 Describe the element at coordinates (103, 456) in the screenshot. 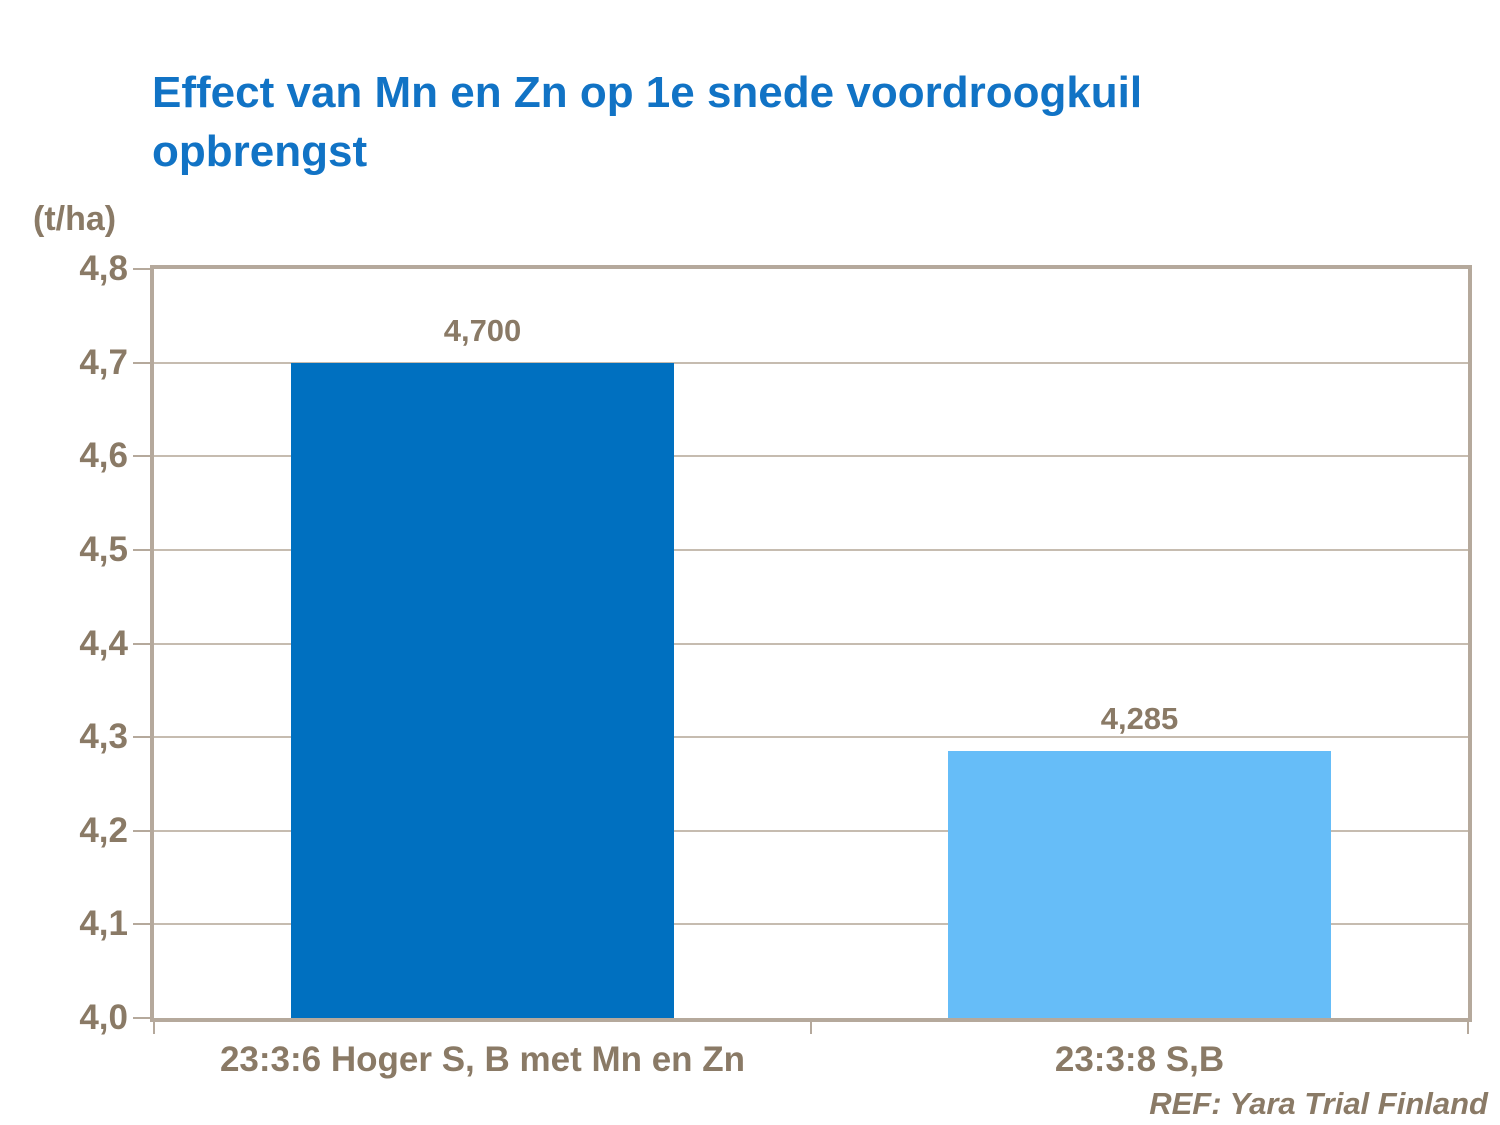

I see `y-axis-tick-label: 4,6` at that location.